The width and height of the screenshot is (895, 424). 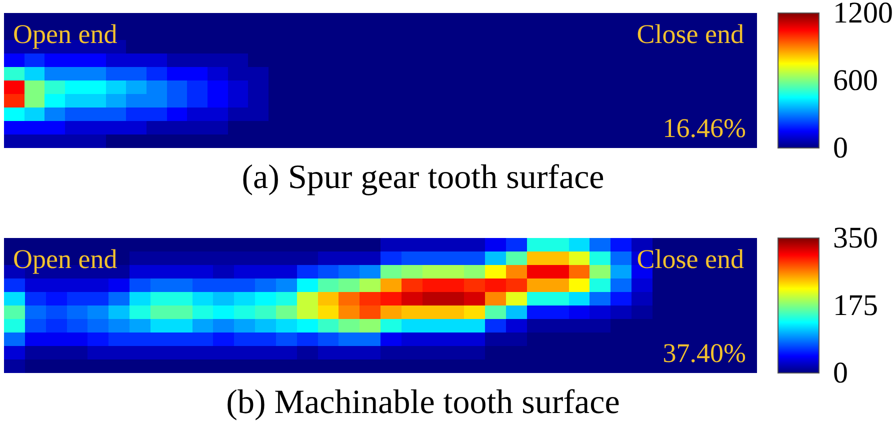 What do you see at coordinates (855, 238) in the screenshot?
I see `color-bar-label: 350` at bounding box center [855, 238].